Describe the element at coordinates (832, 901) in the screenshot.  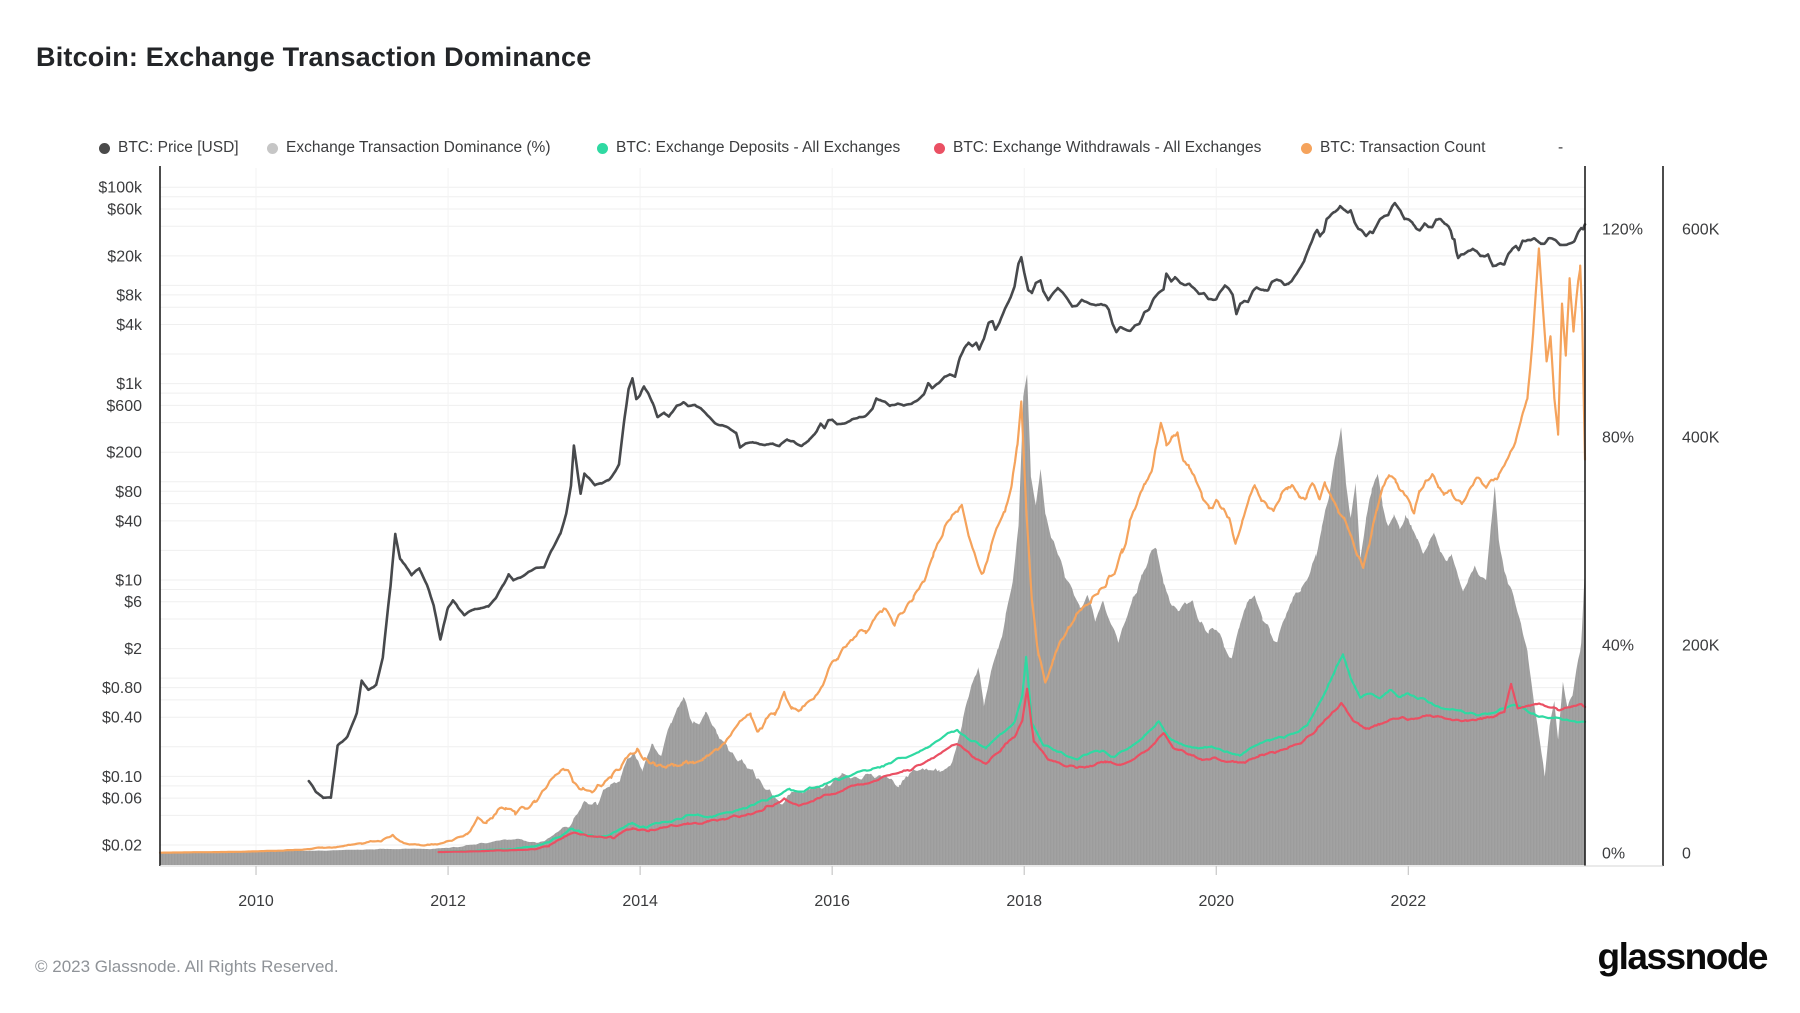
I see `x-axis-tick-label: 2016` at that location.